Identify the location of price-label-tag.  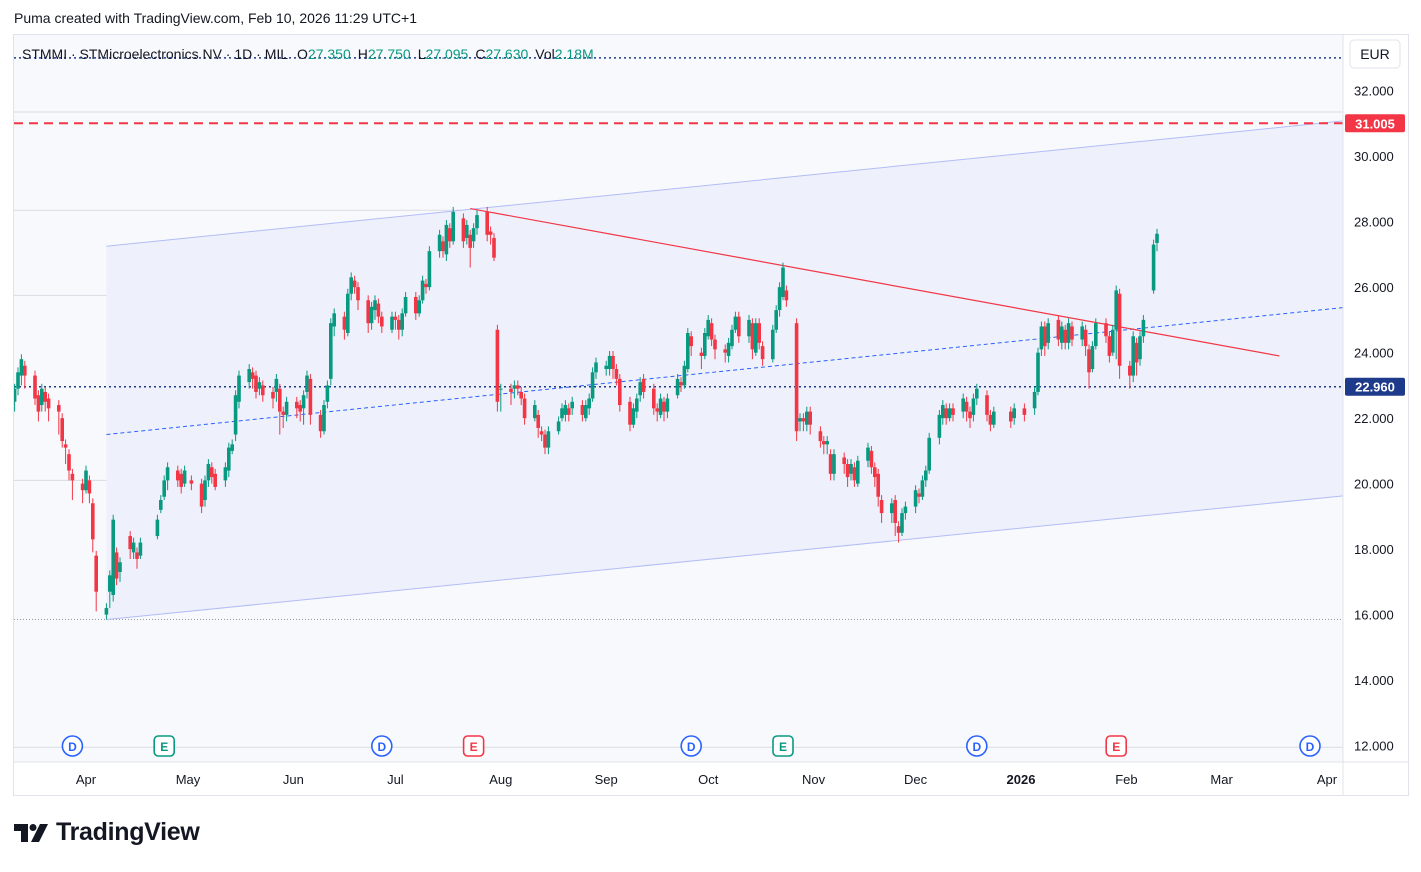
(1375, 386).